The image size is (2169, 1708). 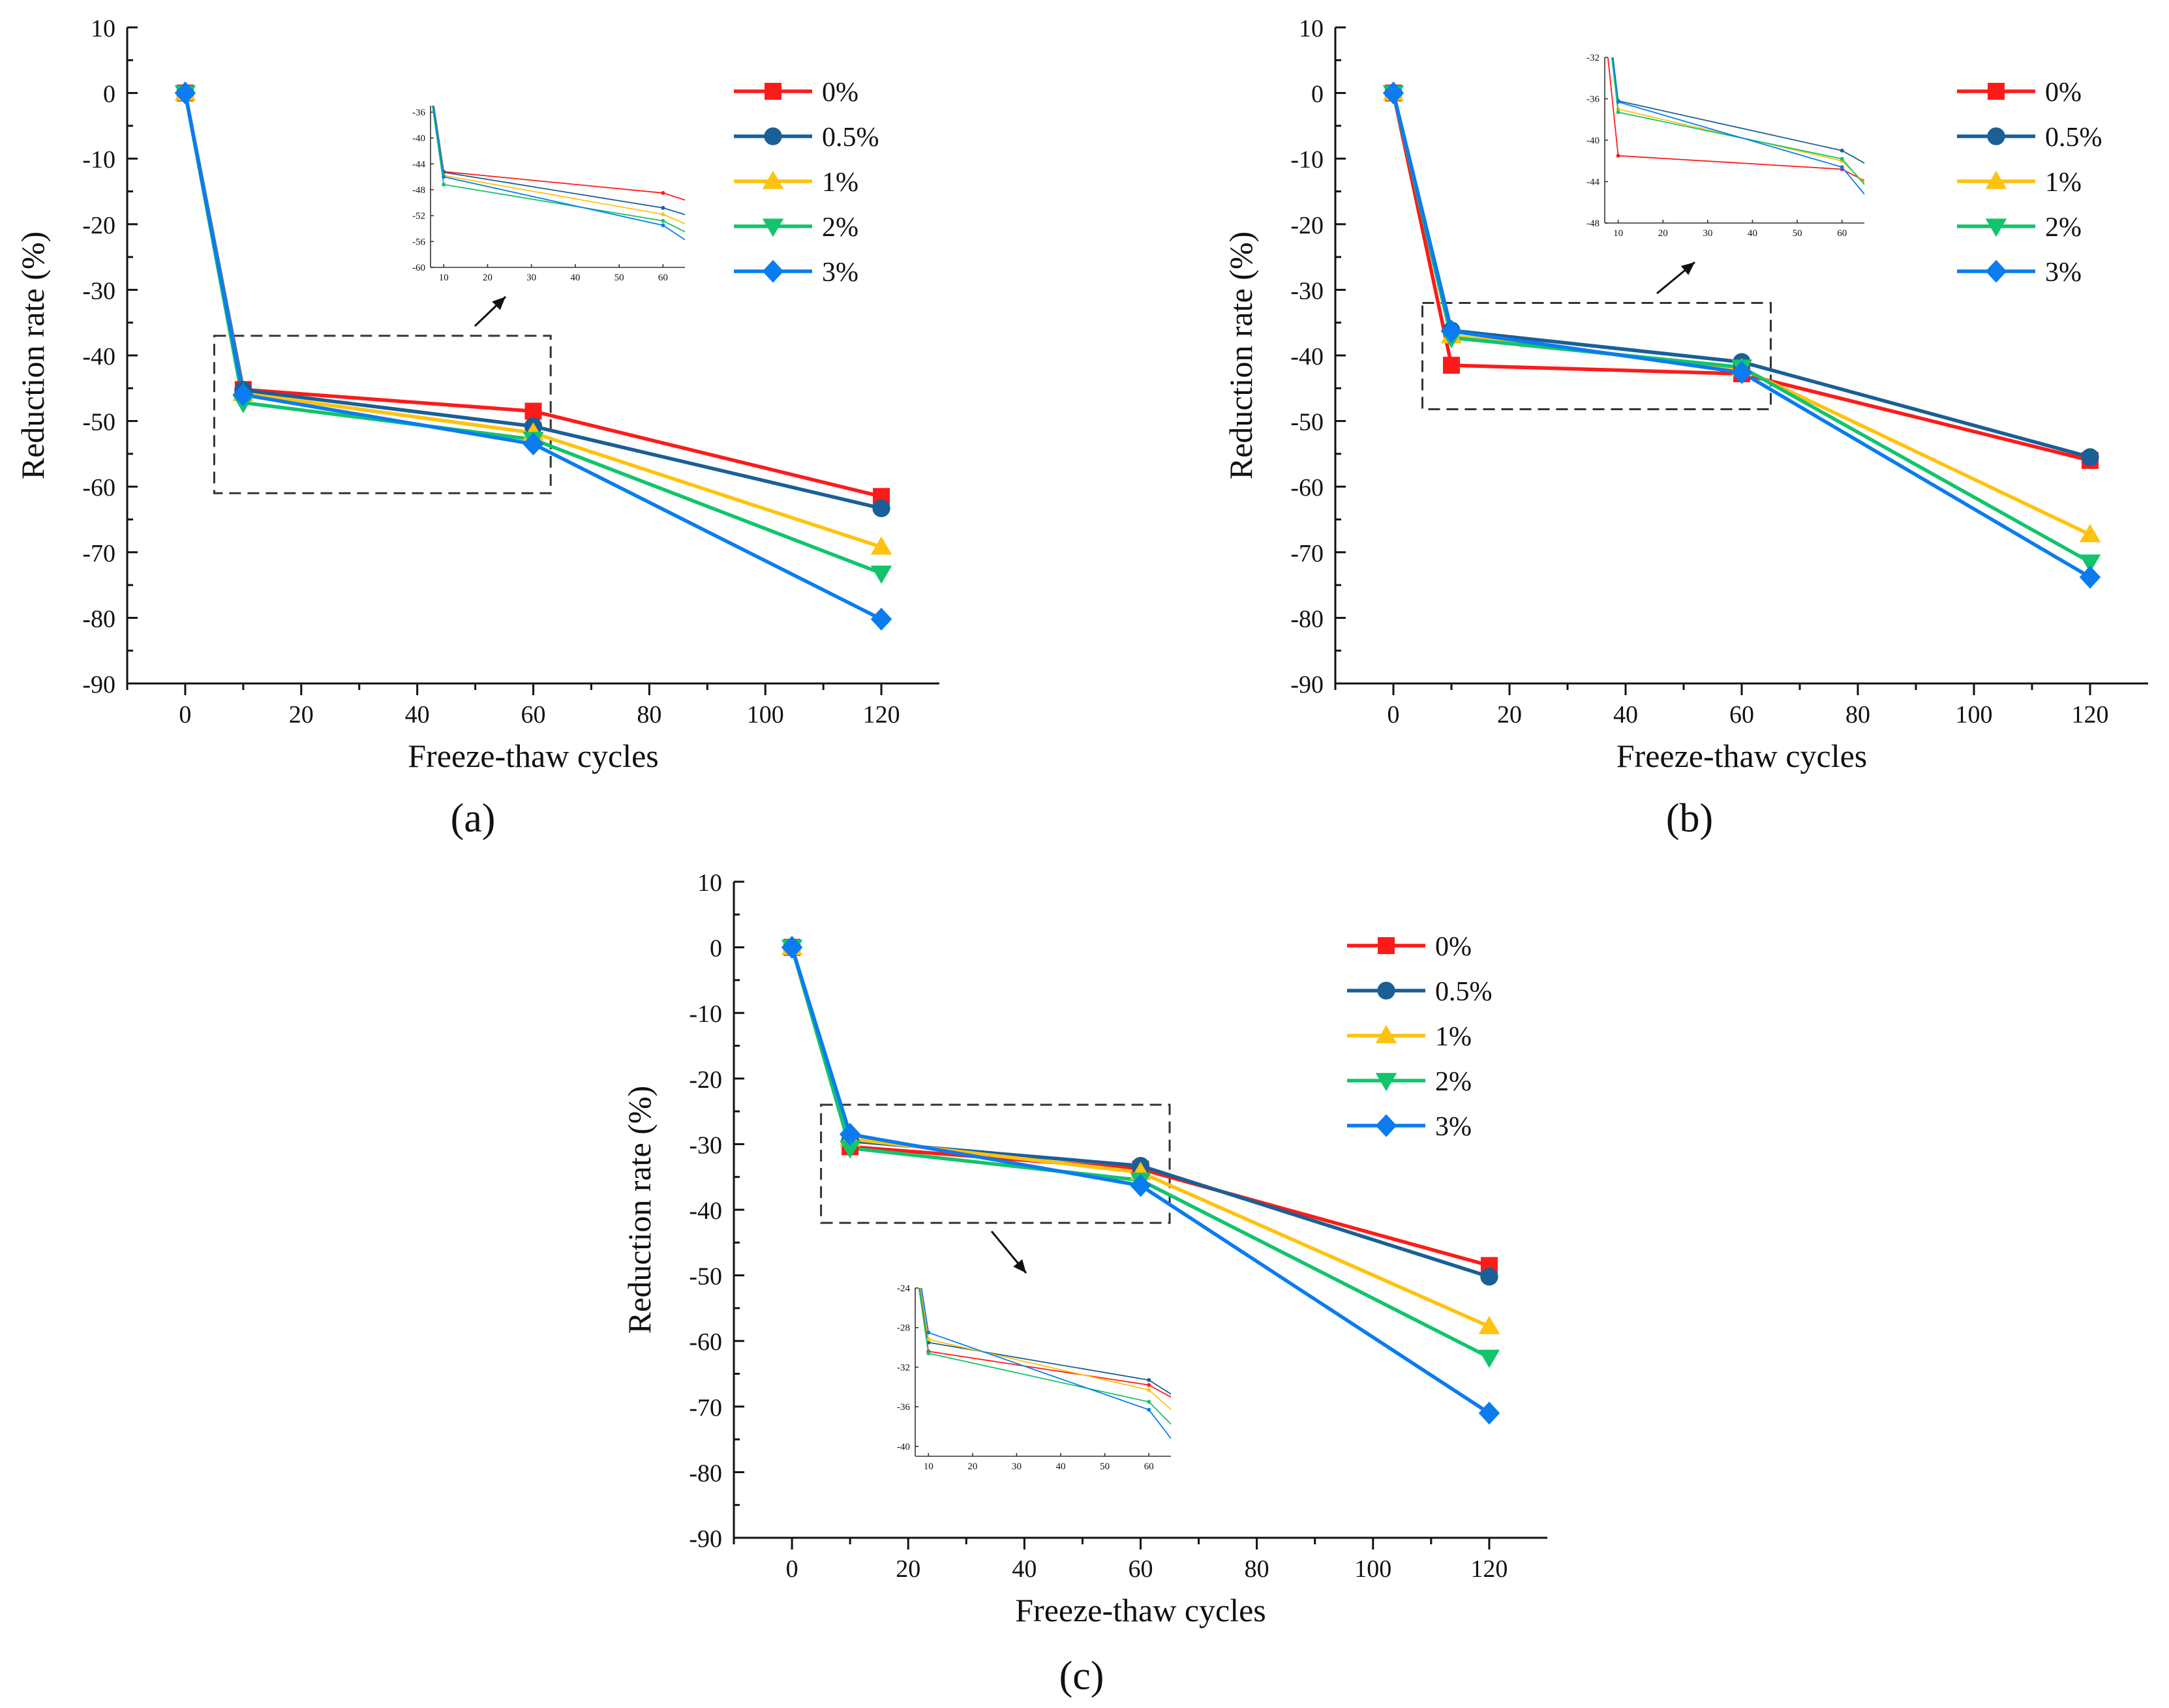 I want to click on data-point-0.5%, so click(x=2090, y=457).